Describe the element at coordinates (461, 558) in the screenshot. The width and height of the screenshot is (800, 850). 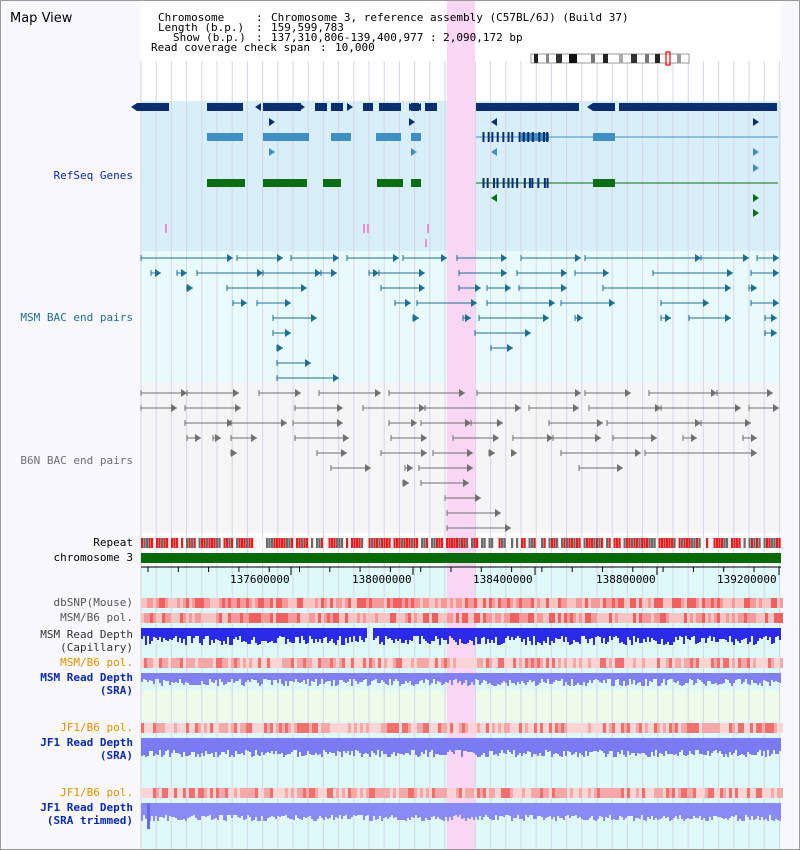
I see `chromosome-bar` at that location.